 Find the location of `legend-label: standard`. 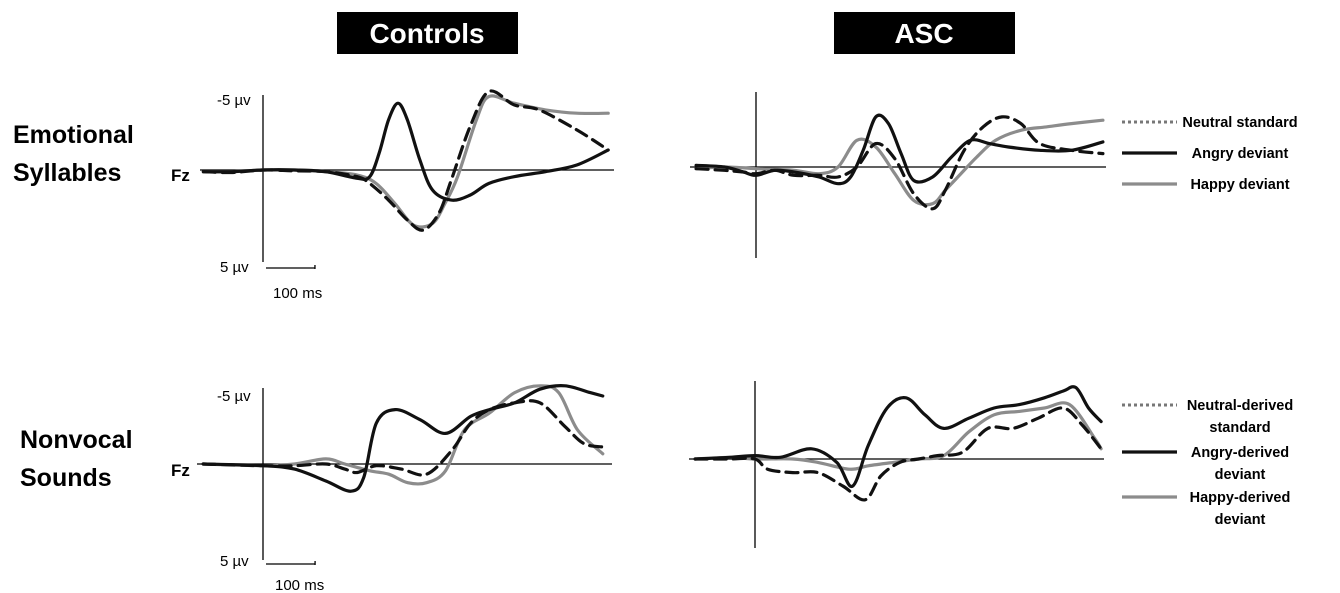

legend-label: standard is located at coordinates (1239, 428).